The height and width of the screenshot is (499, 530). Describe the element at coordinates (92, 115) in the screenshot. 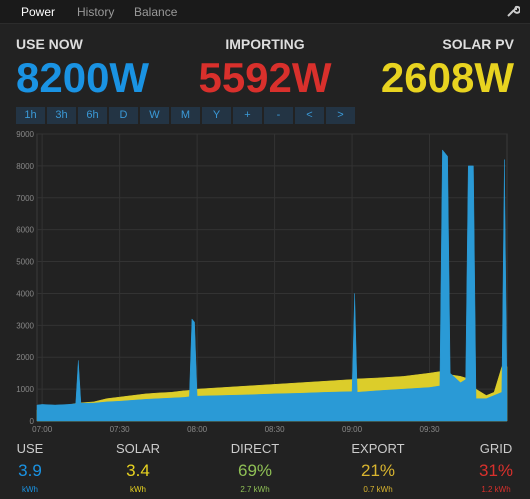

I see `range-button: 6h` at that location.